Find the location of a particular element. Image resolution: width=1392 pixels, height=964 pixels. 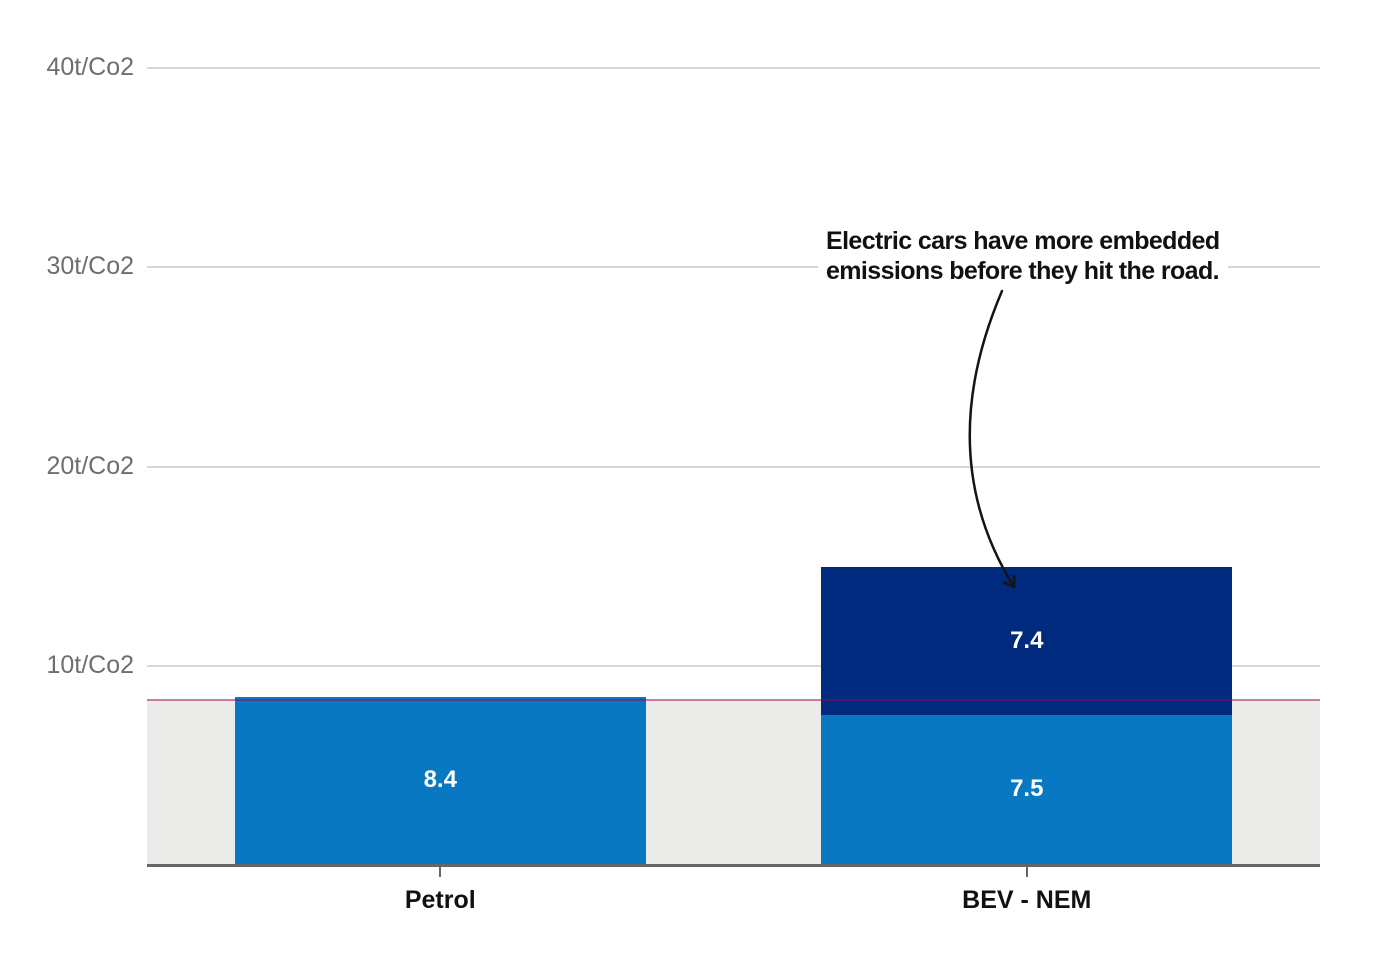

y-axis-label: 10t/Co2 is located at coordinates (90, 664).